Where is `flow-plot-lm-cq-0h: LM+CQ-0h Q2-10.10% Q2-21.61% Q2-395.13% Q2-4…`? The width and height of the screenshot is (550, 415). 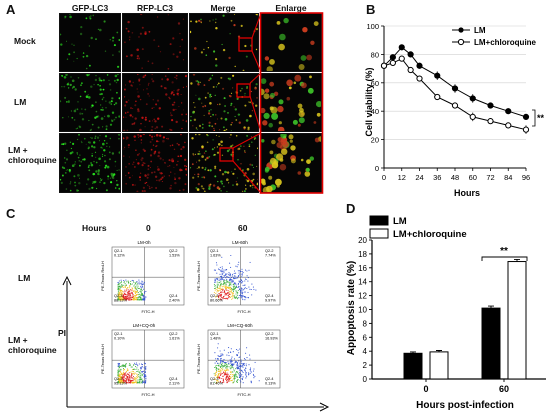 flow-plot-lm-cq-0h: LM+CQ-0h Q2-10.10% Q2-21.61% Q2-395.13% Q2-4… is located at coordinates (142, 360).